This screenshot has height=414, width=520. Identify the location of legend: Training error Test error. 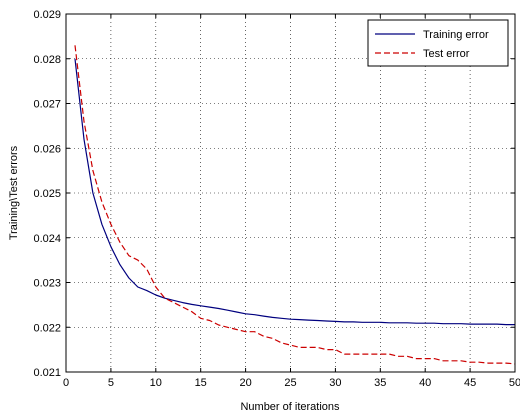
(438, 43).